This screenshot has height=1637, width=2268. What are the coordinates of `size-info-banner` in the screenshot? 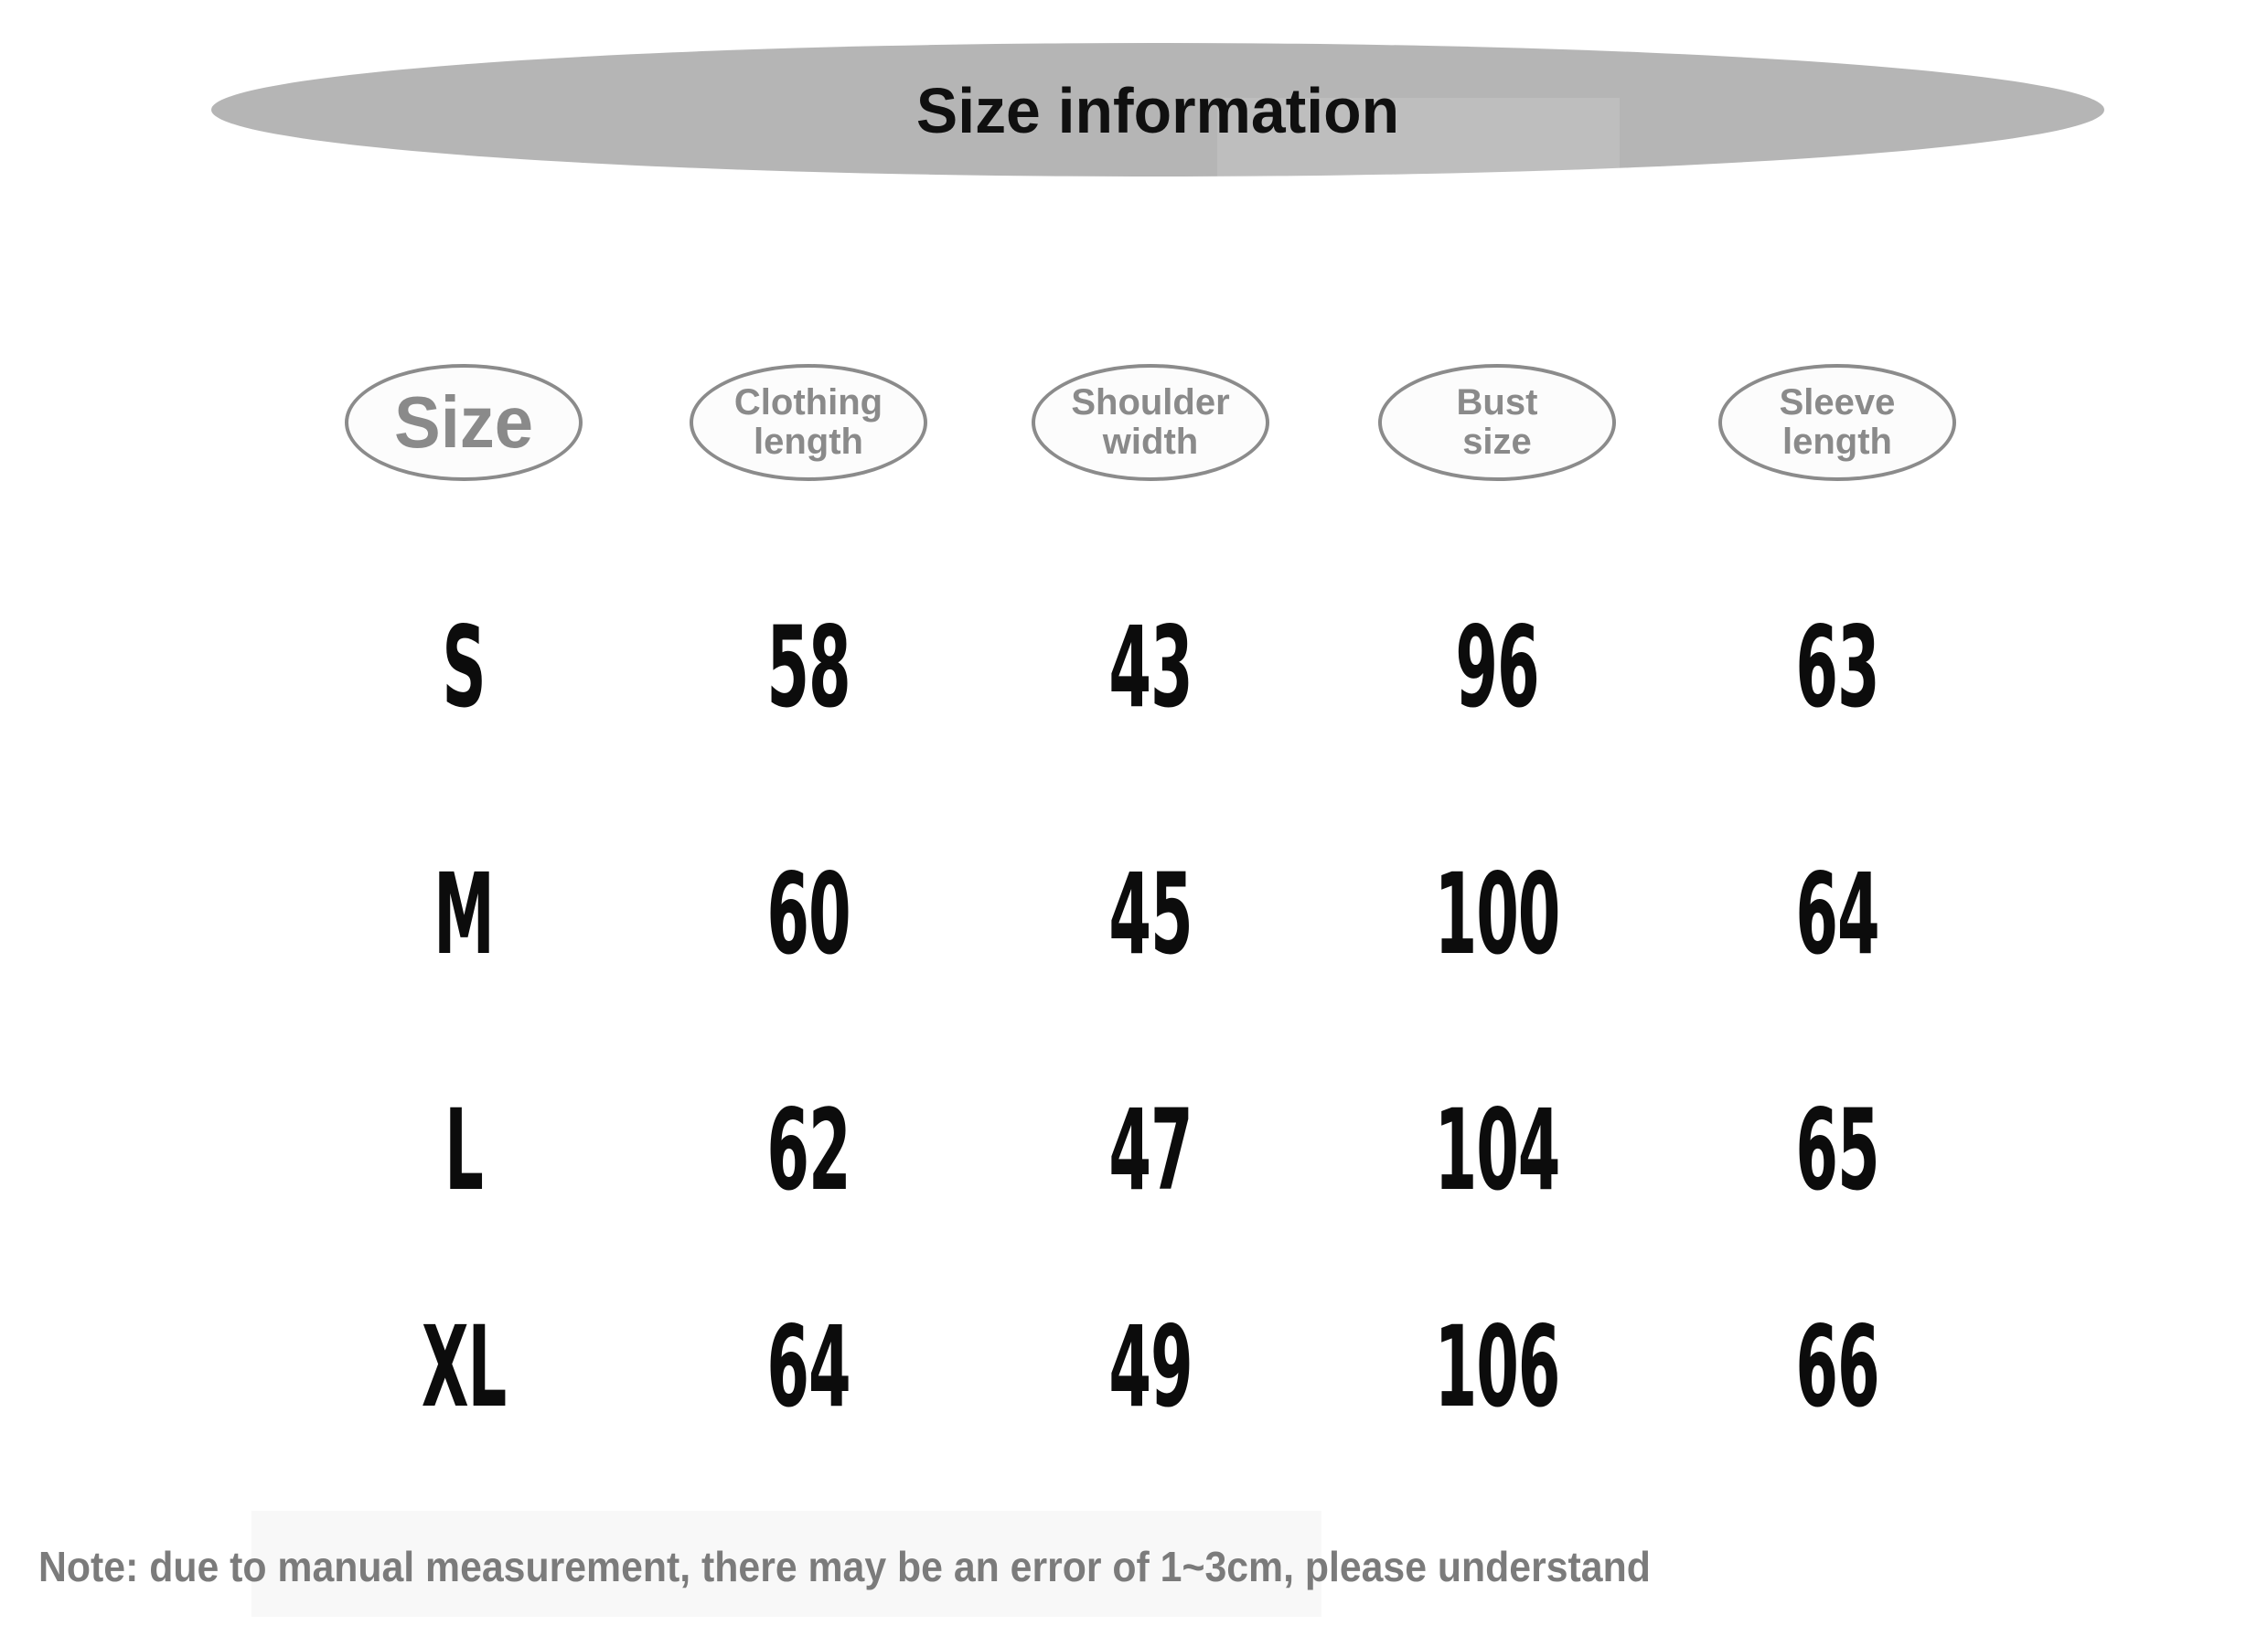 It's located at (1157, 123).